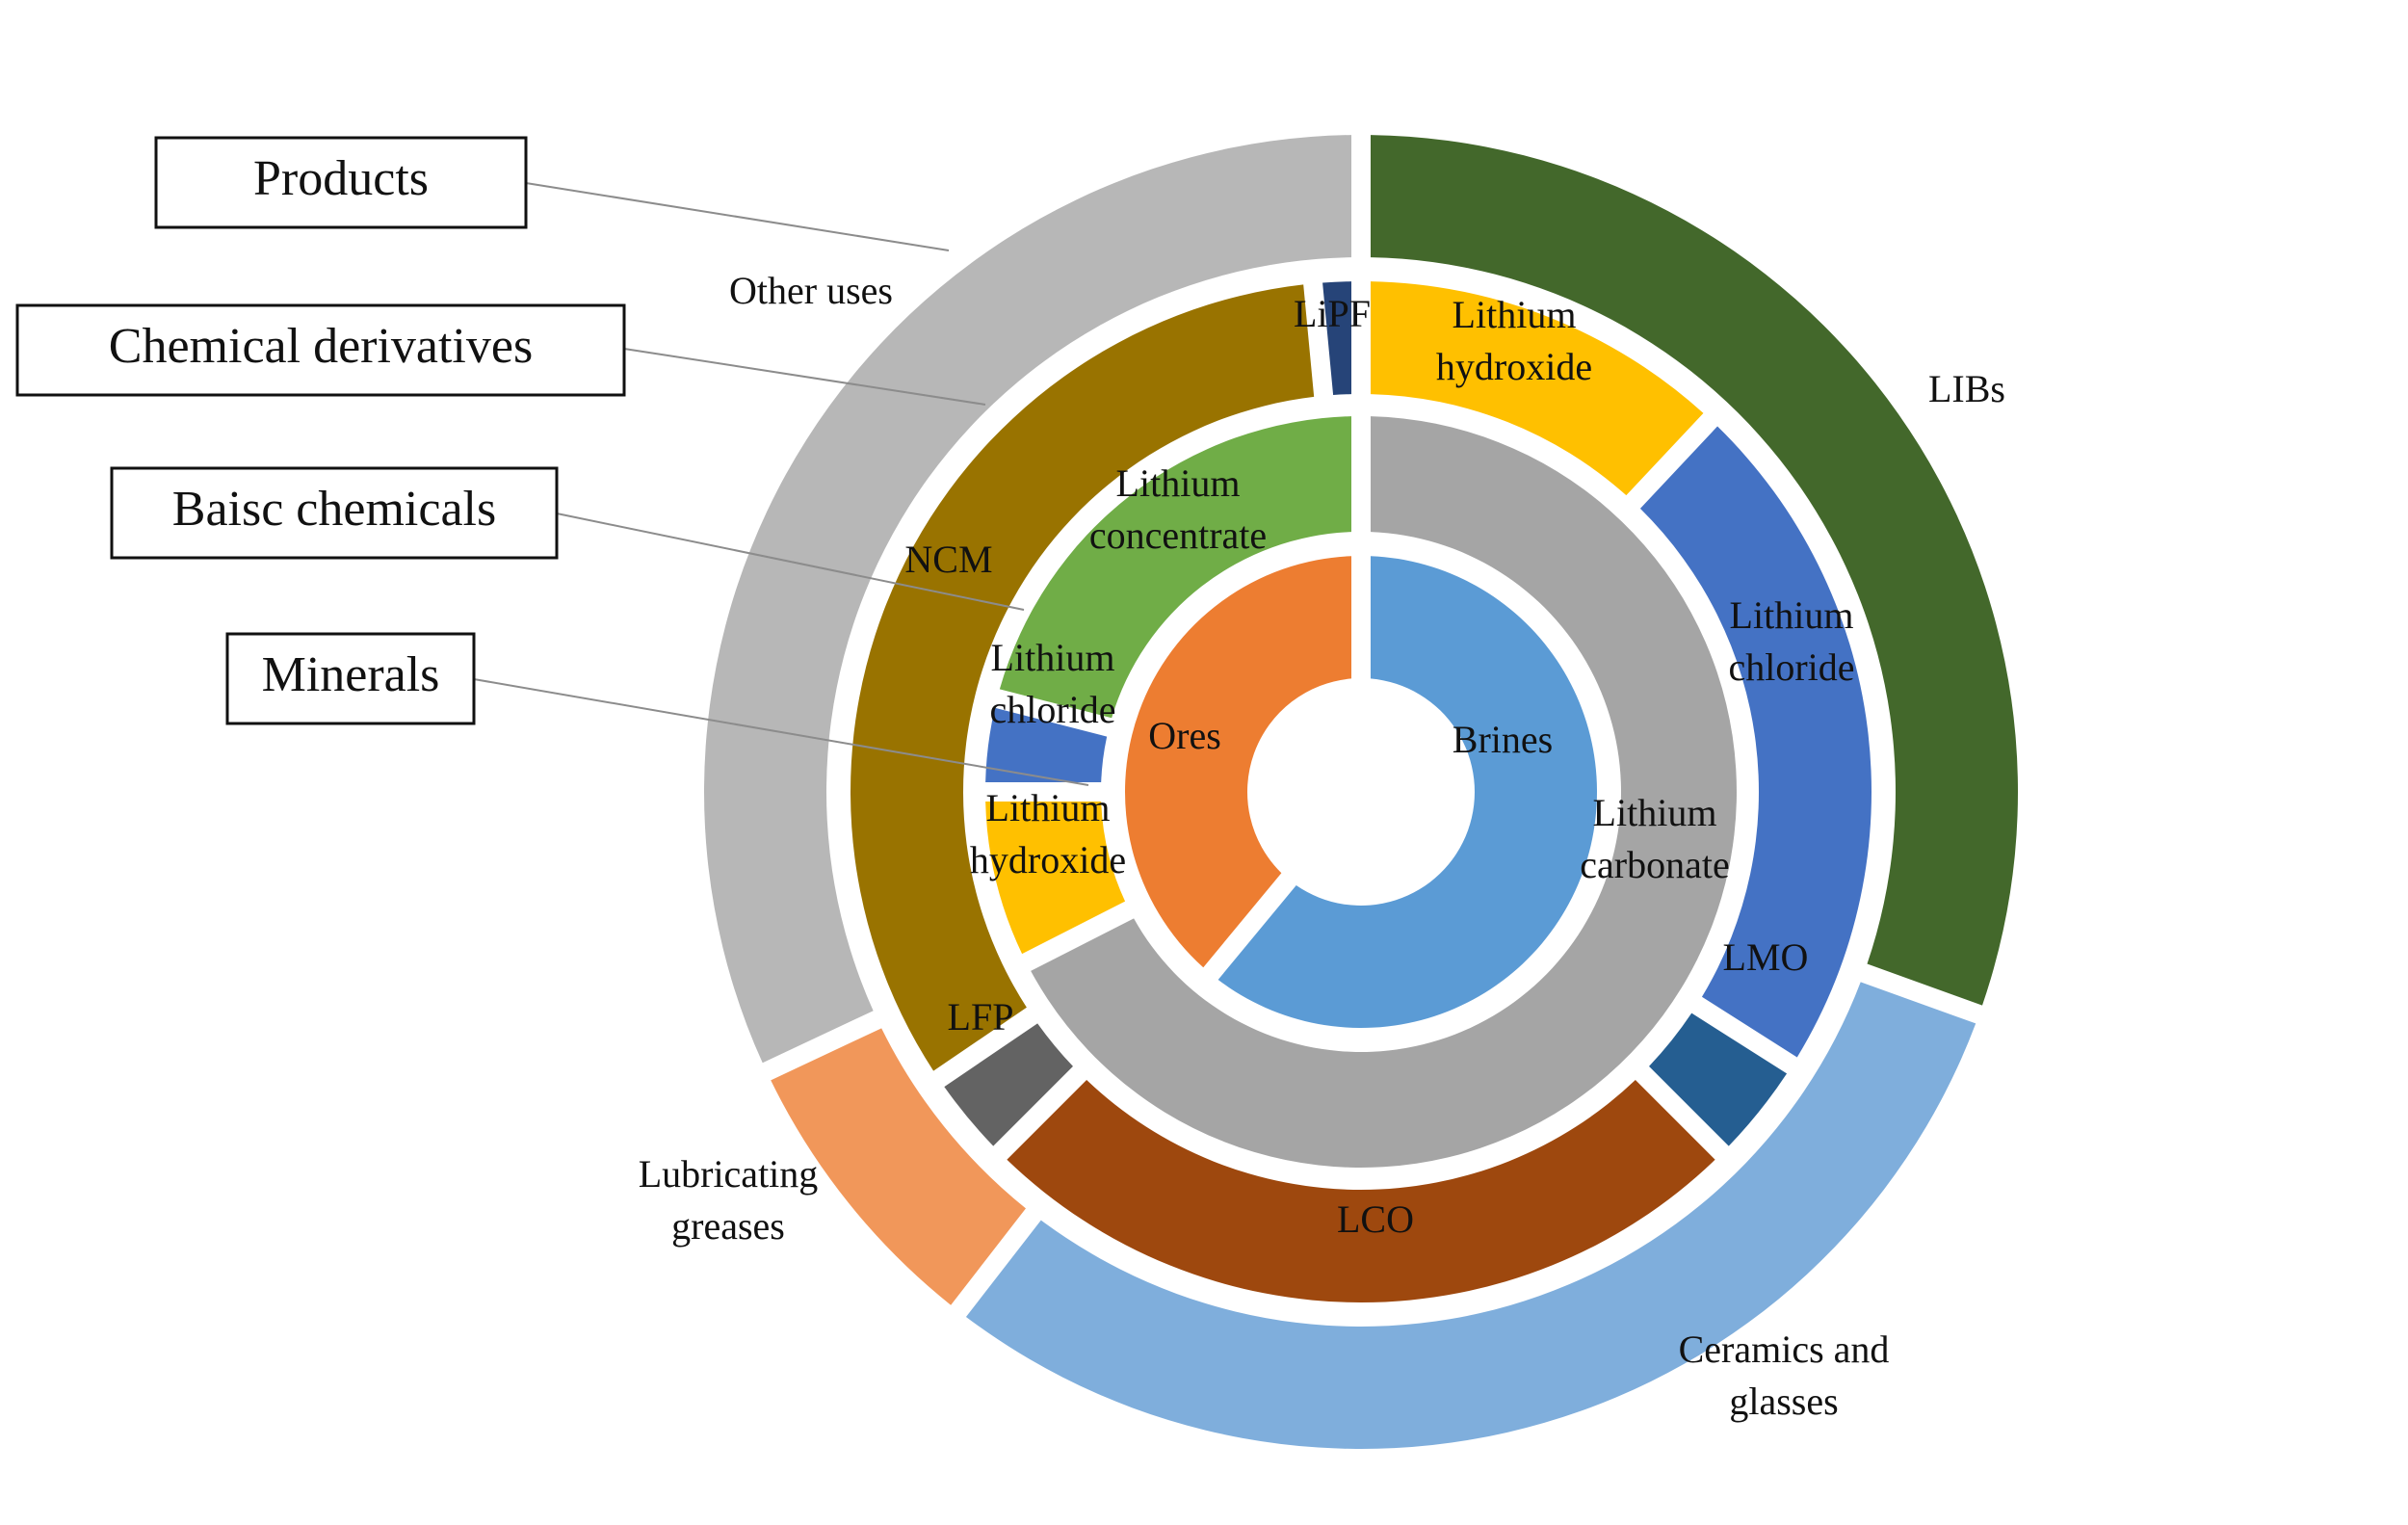  I want to click on segment-brines, so click(1407, 792).